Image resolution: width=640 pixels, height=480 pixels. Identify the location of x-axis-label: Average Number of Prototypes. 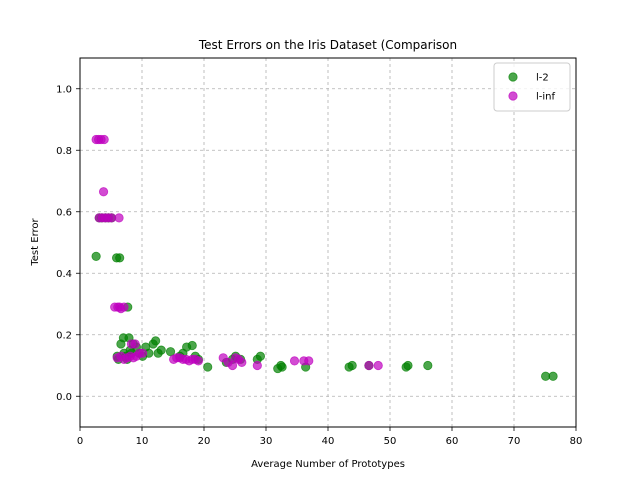
(328, 464).